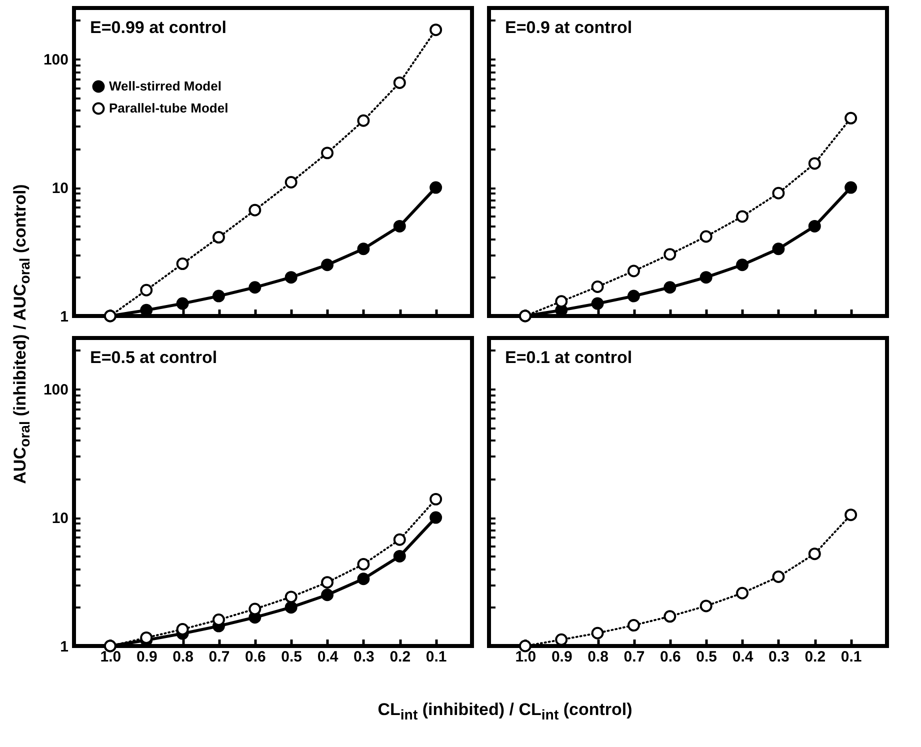 This screenshot has height=747, width=921. I want to click on annotation: E=0.5 at control, so click(154, 357).